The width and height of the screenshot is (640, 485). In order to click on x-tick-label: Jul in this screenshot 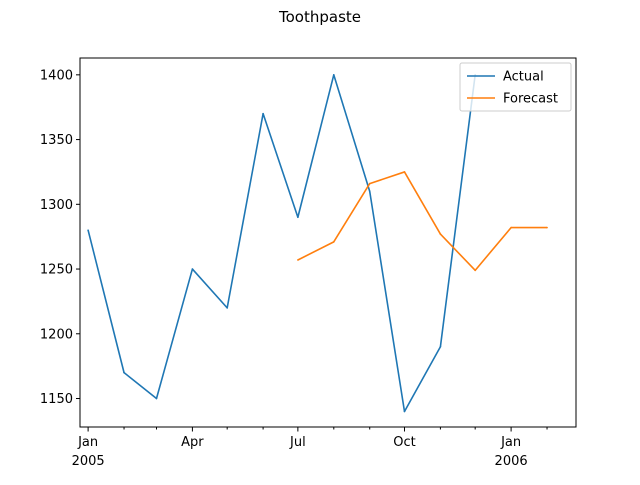, I will do `click(297, 442)`.